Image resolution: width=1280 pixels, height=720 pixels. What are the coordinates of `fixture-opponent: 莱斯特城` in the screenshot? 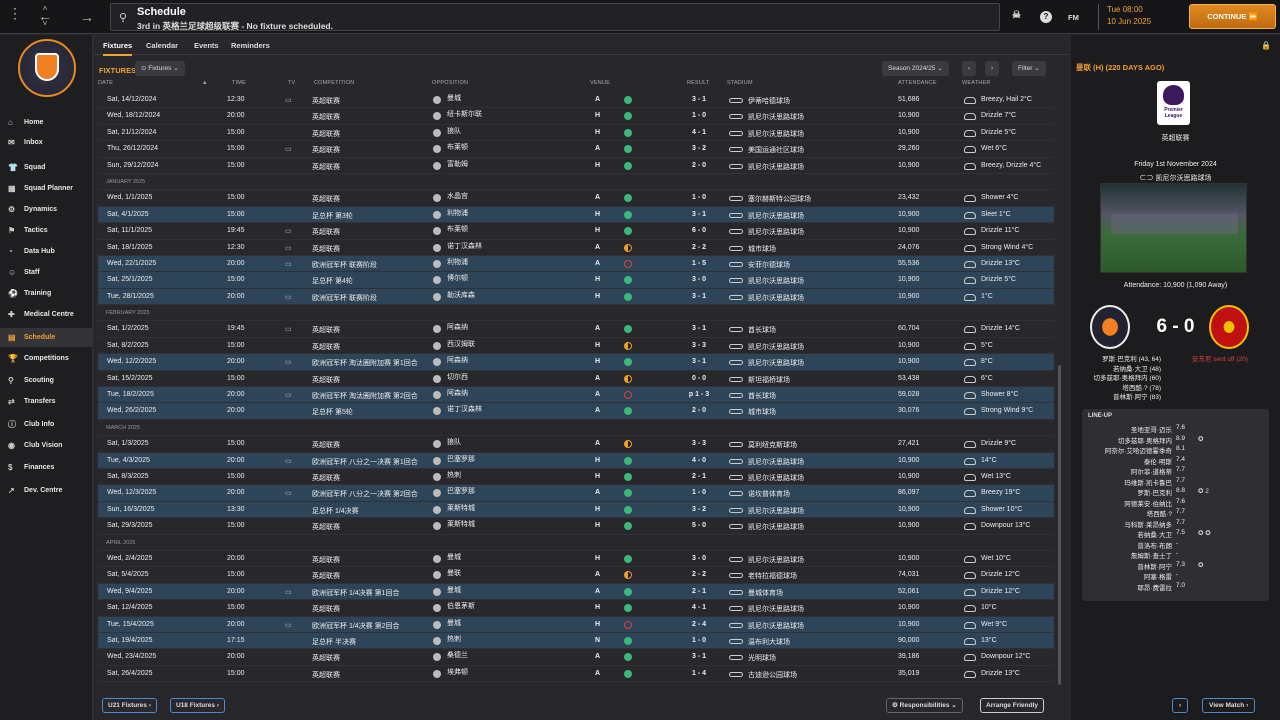 It's located at (461, 525).